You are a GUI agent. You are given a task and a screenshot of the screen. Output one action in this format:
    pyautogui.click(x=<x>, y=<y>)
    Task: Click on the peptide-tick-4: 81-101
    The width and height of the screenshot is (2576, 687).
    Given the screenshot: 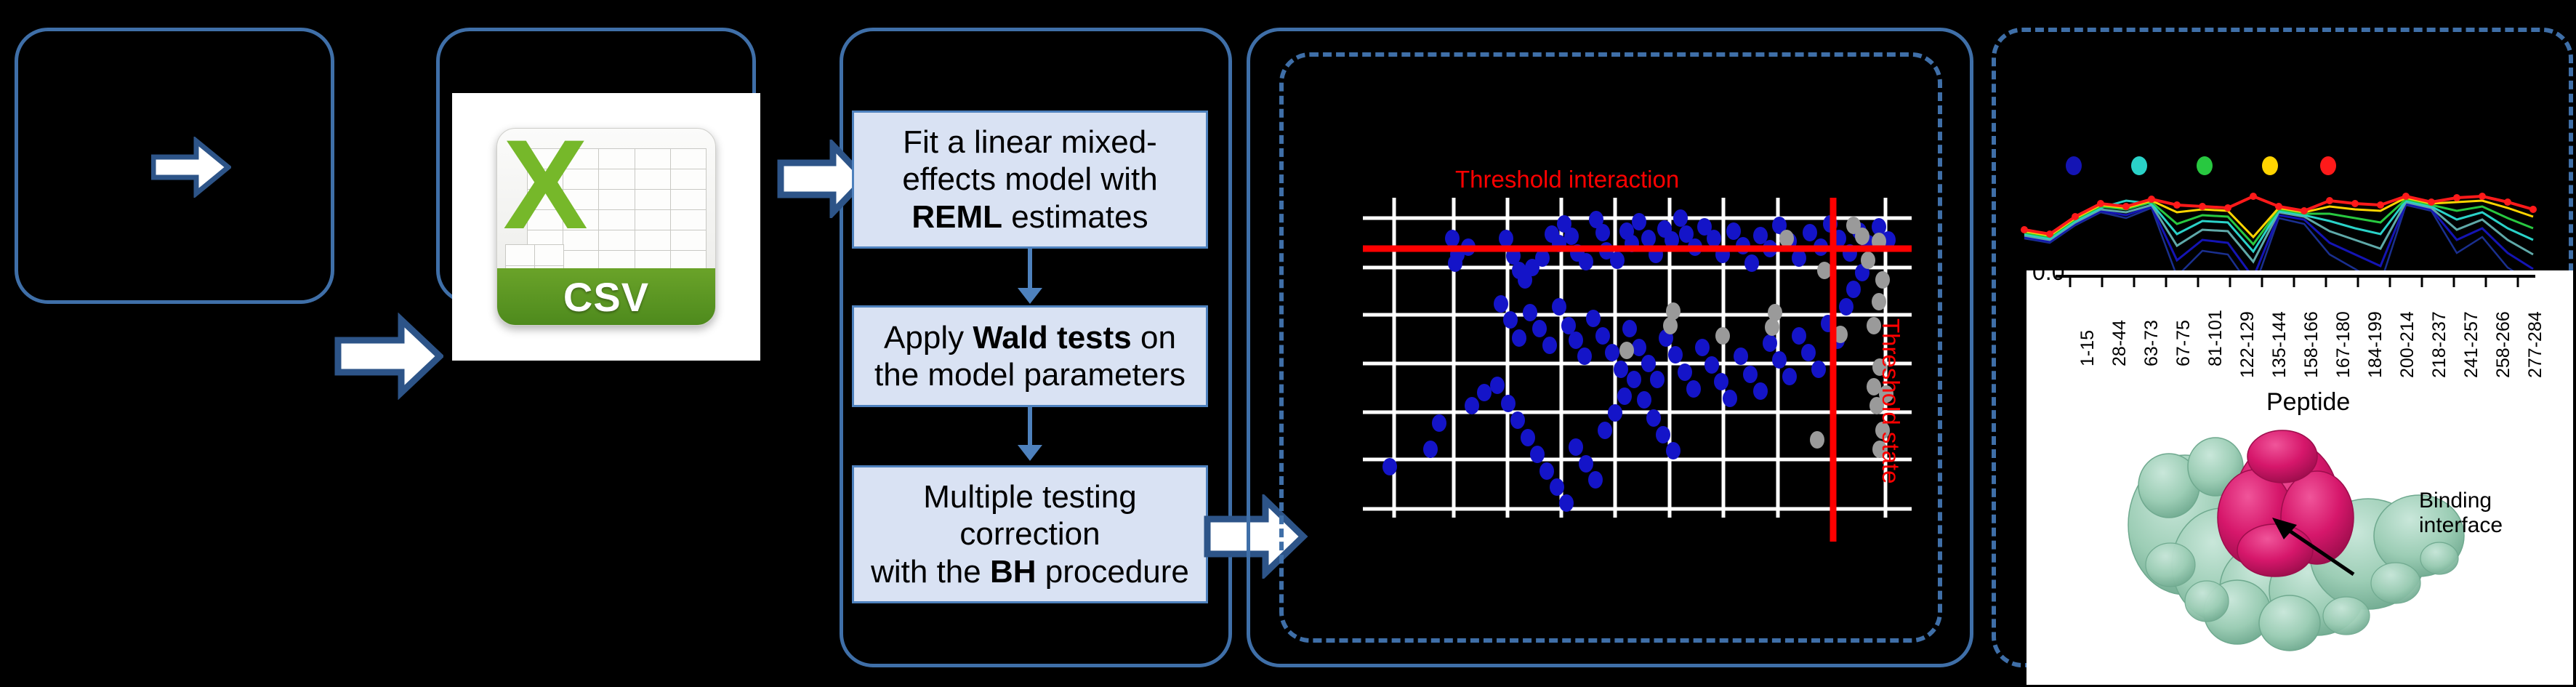 What is the action you would take?
    pyautogui.click(x=2215, y=338)
    